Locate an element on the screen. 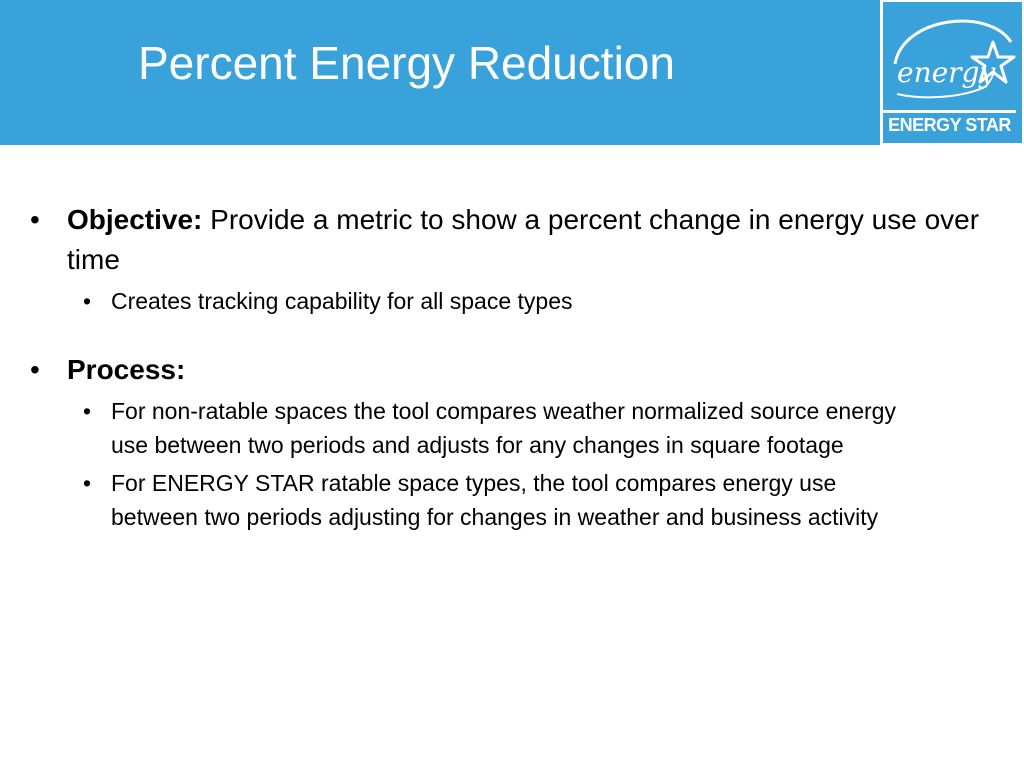  bullet-label: Process: is located at coordinates (126, 369).